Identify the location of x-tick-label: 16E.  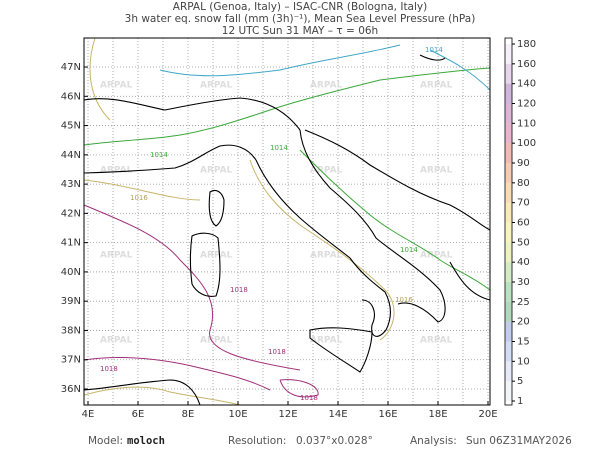
(387, 414).